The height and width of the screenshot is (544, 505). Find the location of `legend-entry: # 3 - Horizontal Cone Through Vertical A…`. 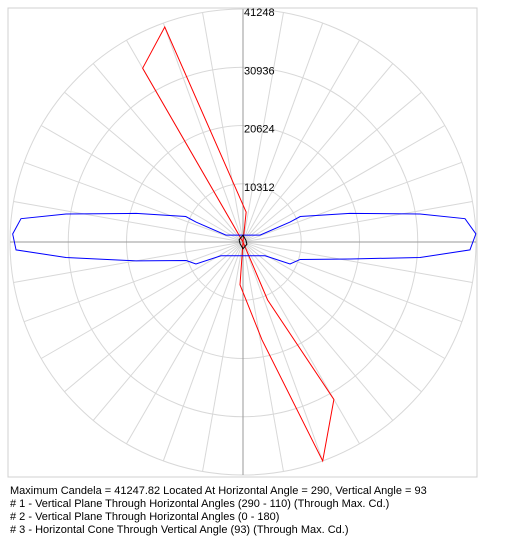

legend-entry: # 3 - Horizontal Cone Through Vertical A… is located at coordinates (179, 530).